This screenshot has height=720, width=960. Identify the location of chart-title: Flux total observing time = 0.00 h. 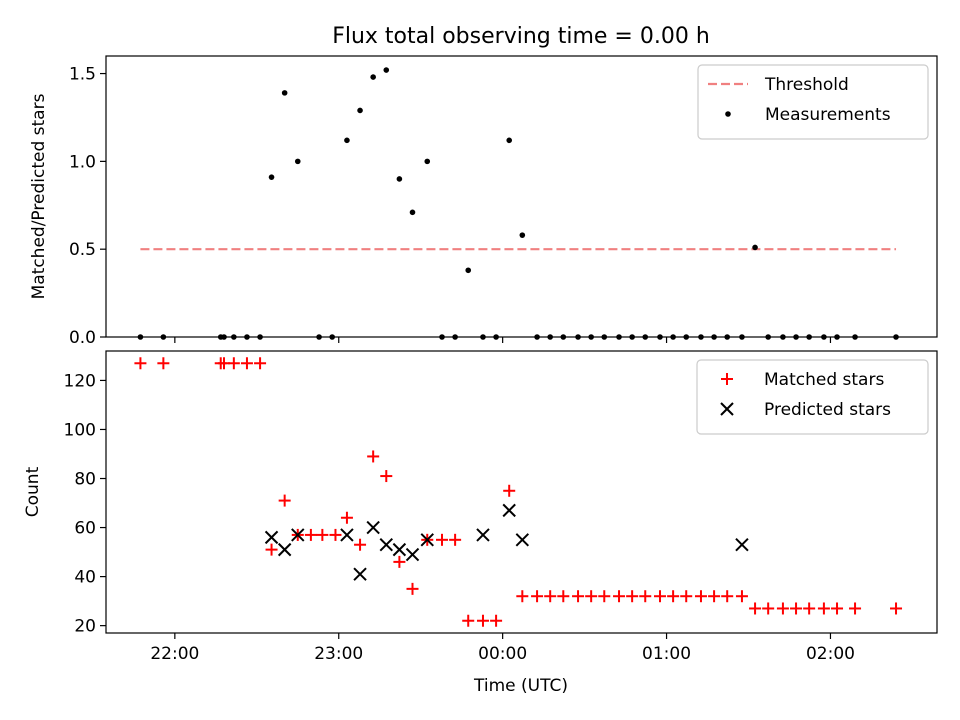
(521, 36).